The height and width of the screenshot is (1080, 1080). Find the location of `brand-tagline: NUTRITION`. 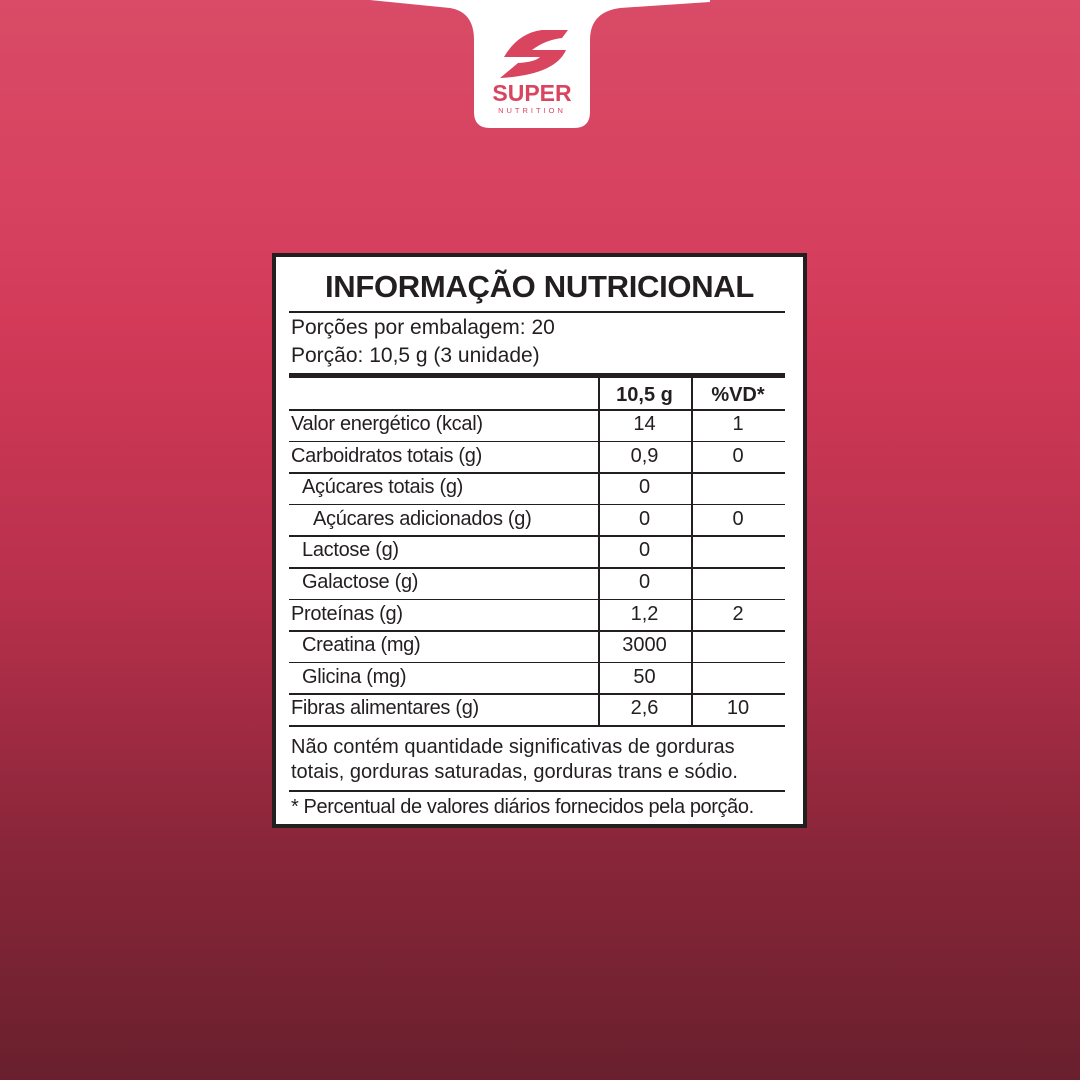

brand-tagline: NUTRITION is located at coordinates (532, 110).